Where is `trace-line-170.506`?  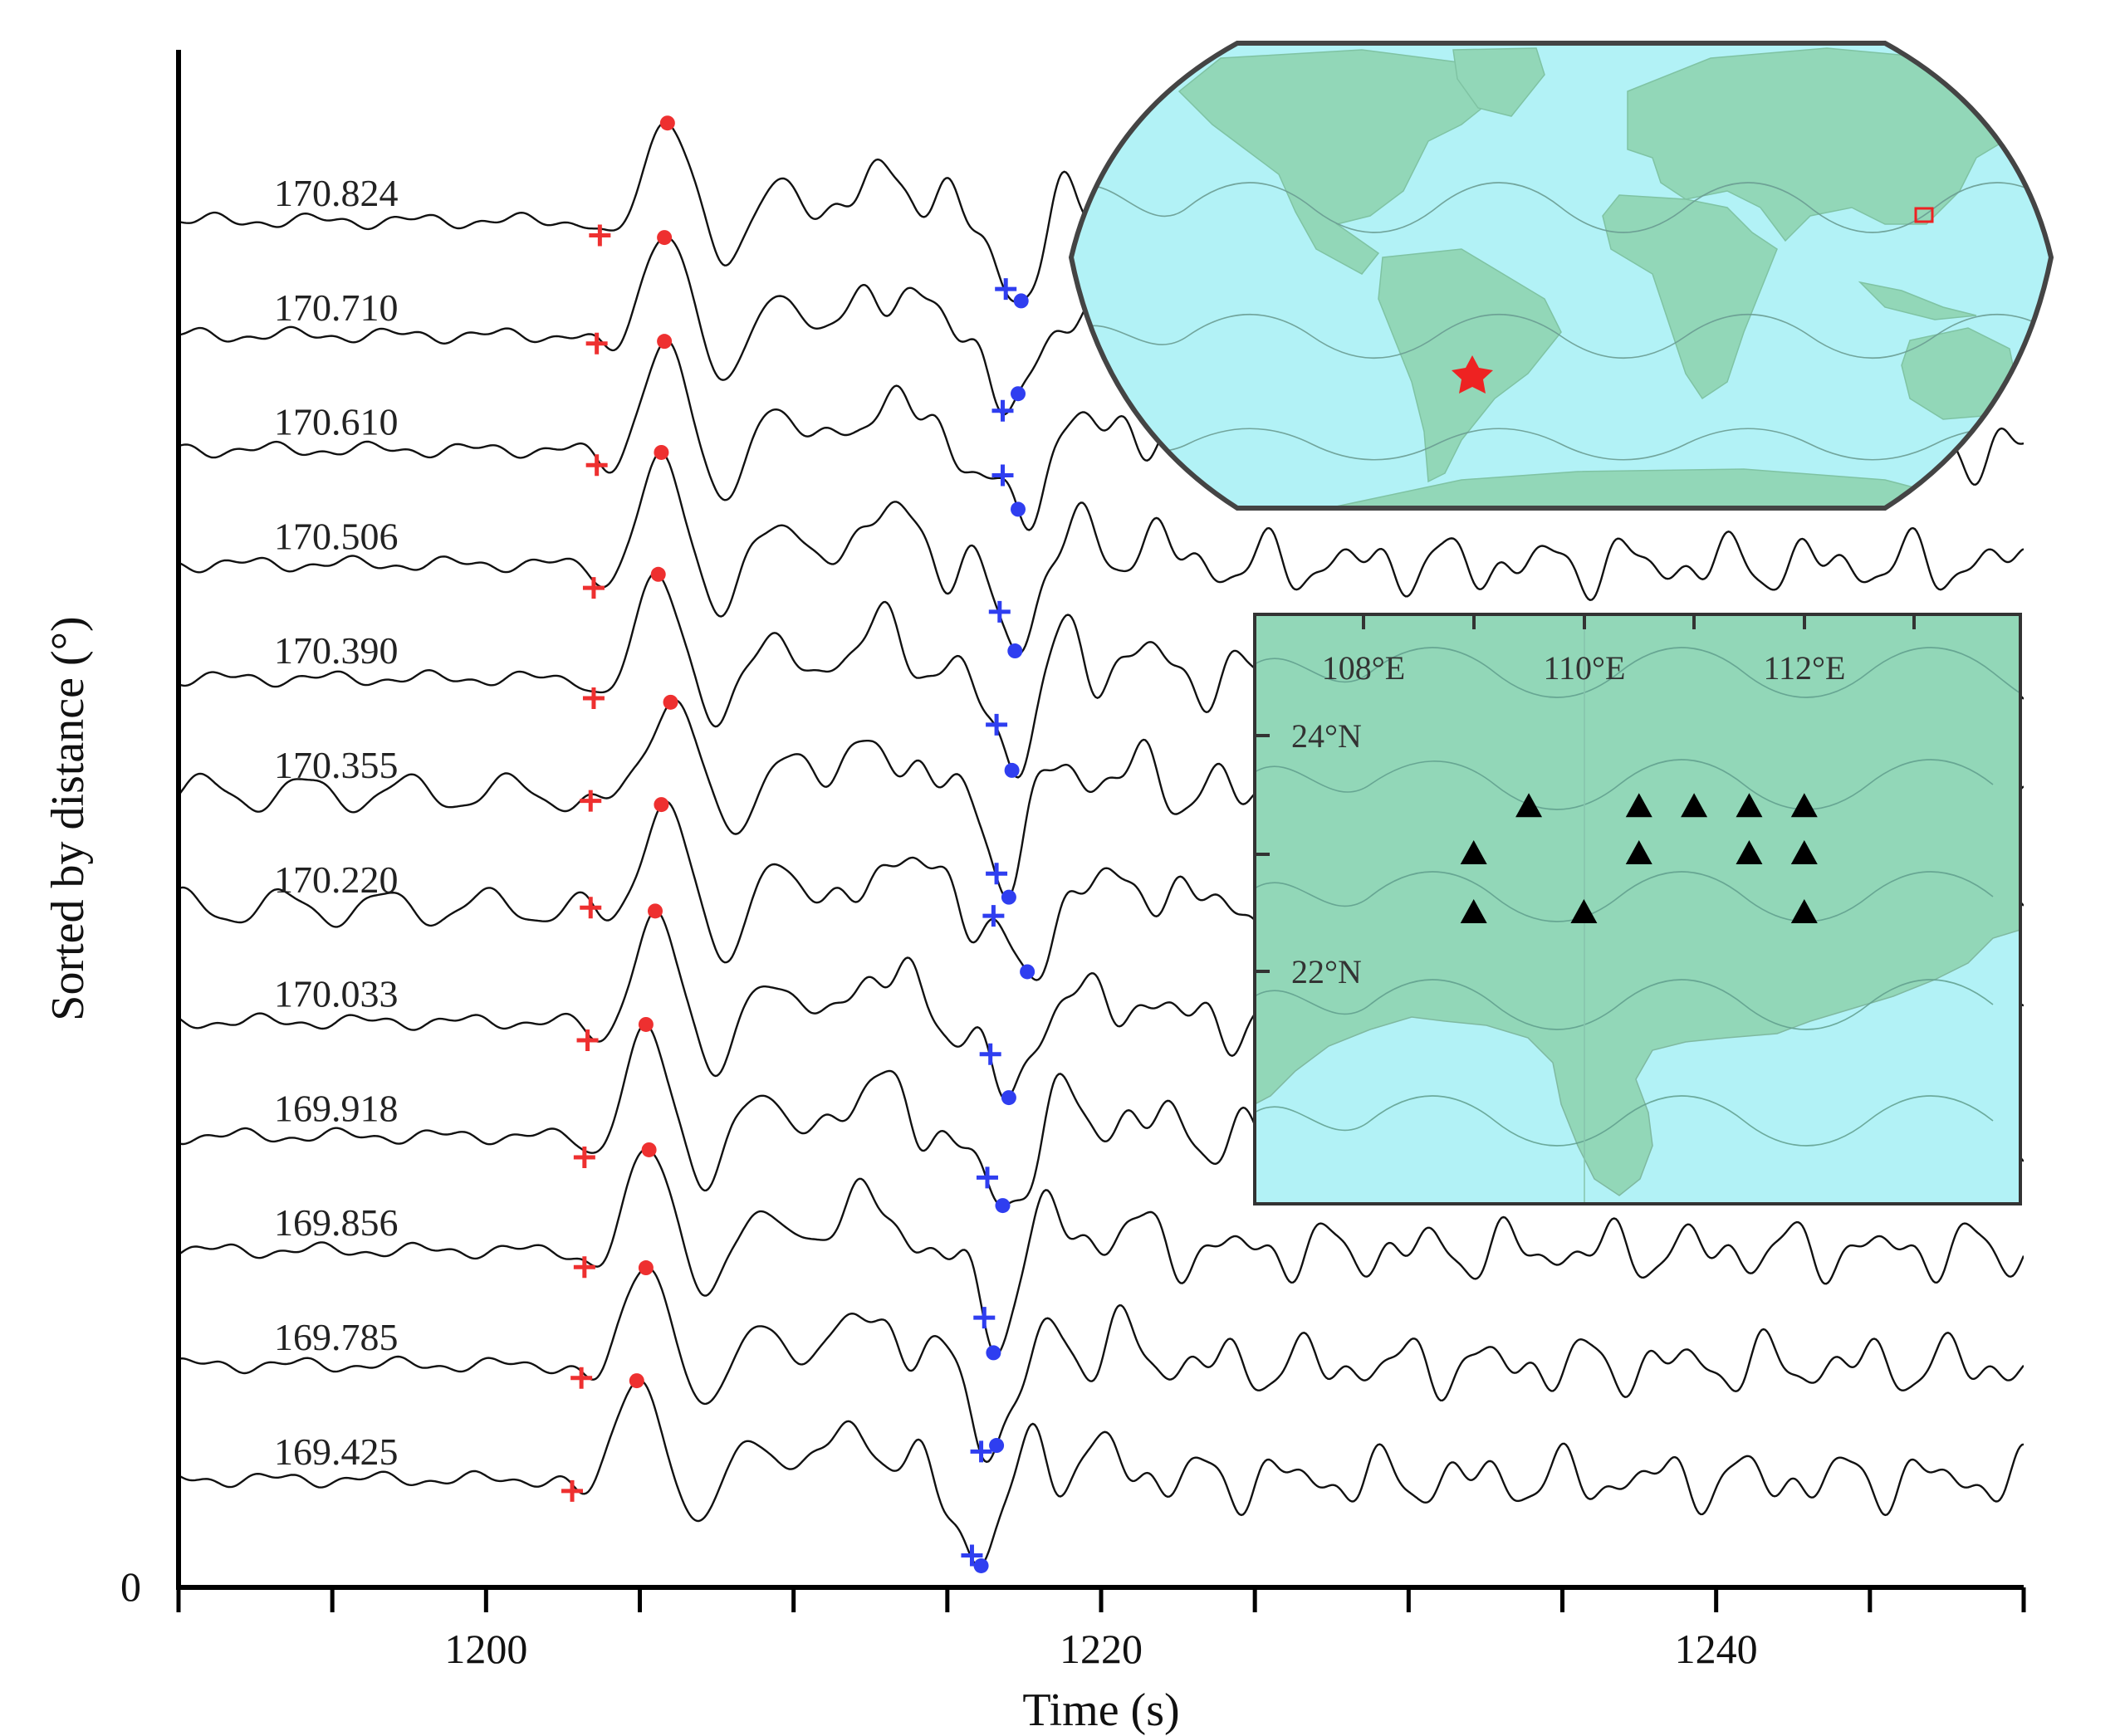 trace-line-170.506 is located at coordinates (1101, 553).